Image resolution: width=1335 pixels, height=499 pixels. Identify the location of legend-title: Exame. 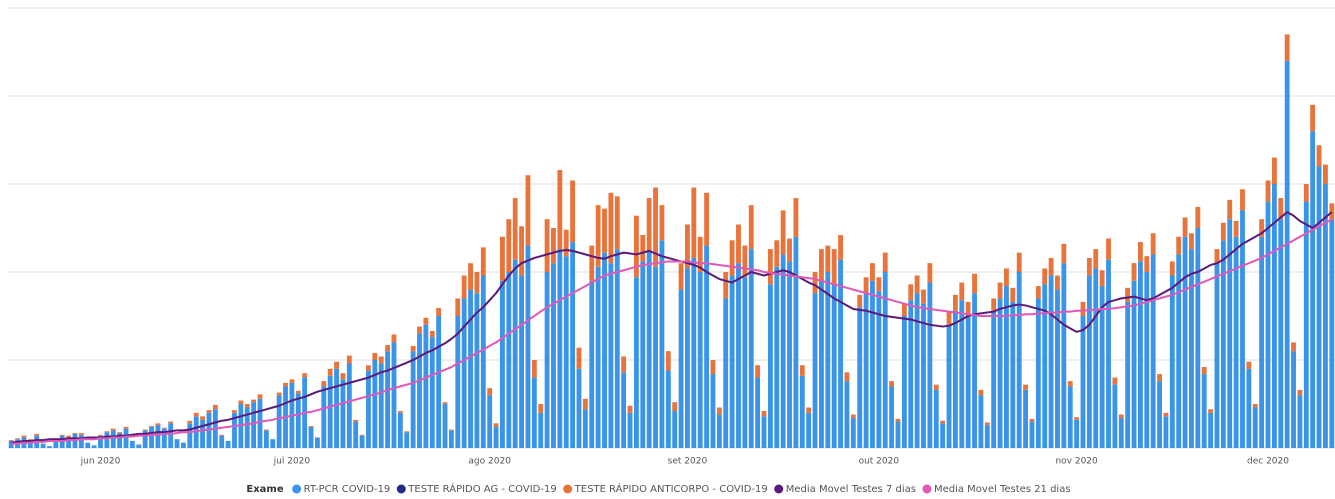
(264, 489).